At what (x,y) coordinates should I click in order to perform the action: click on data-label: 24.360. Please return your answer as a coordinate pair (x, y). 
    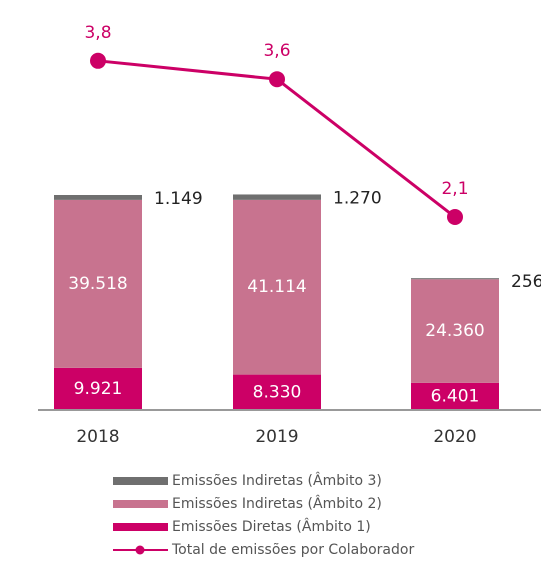
    Looking at the image, I should click on (454, 331).